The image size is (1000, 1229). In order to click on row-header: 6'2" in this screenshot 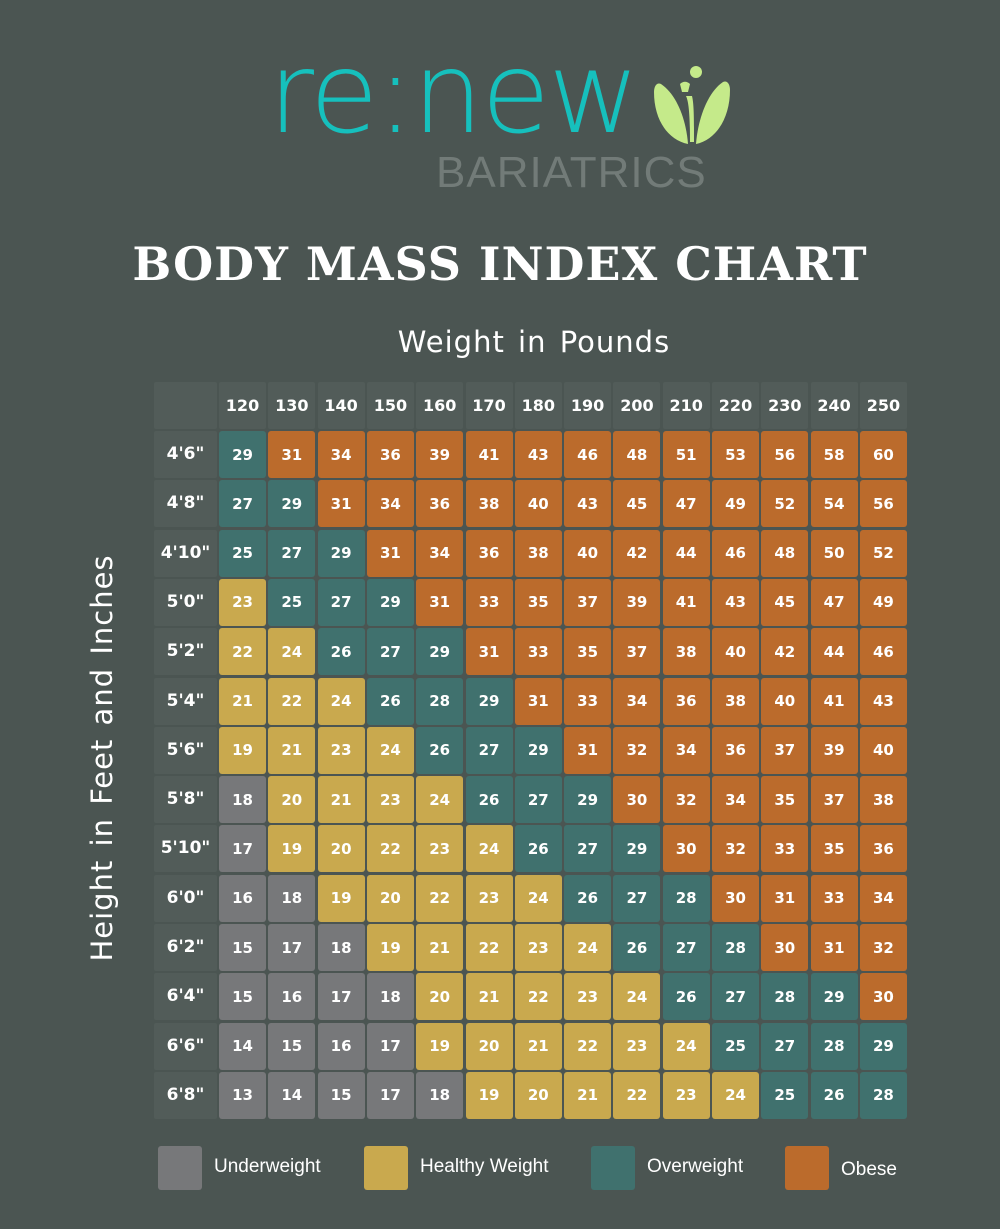, I will do `click(185, 947)`.